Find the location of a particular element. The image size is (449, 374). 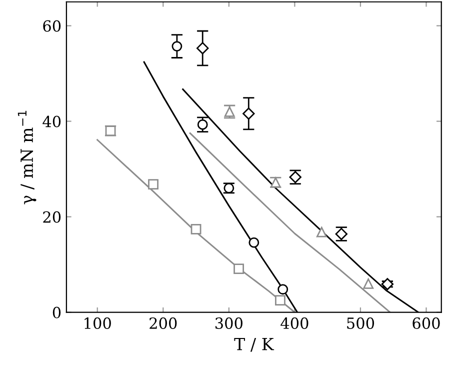

x-tick-label: 600 is located at coordinates (426, 323).